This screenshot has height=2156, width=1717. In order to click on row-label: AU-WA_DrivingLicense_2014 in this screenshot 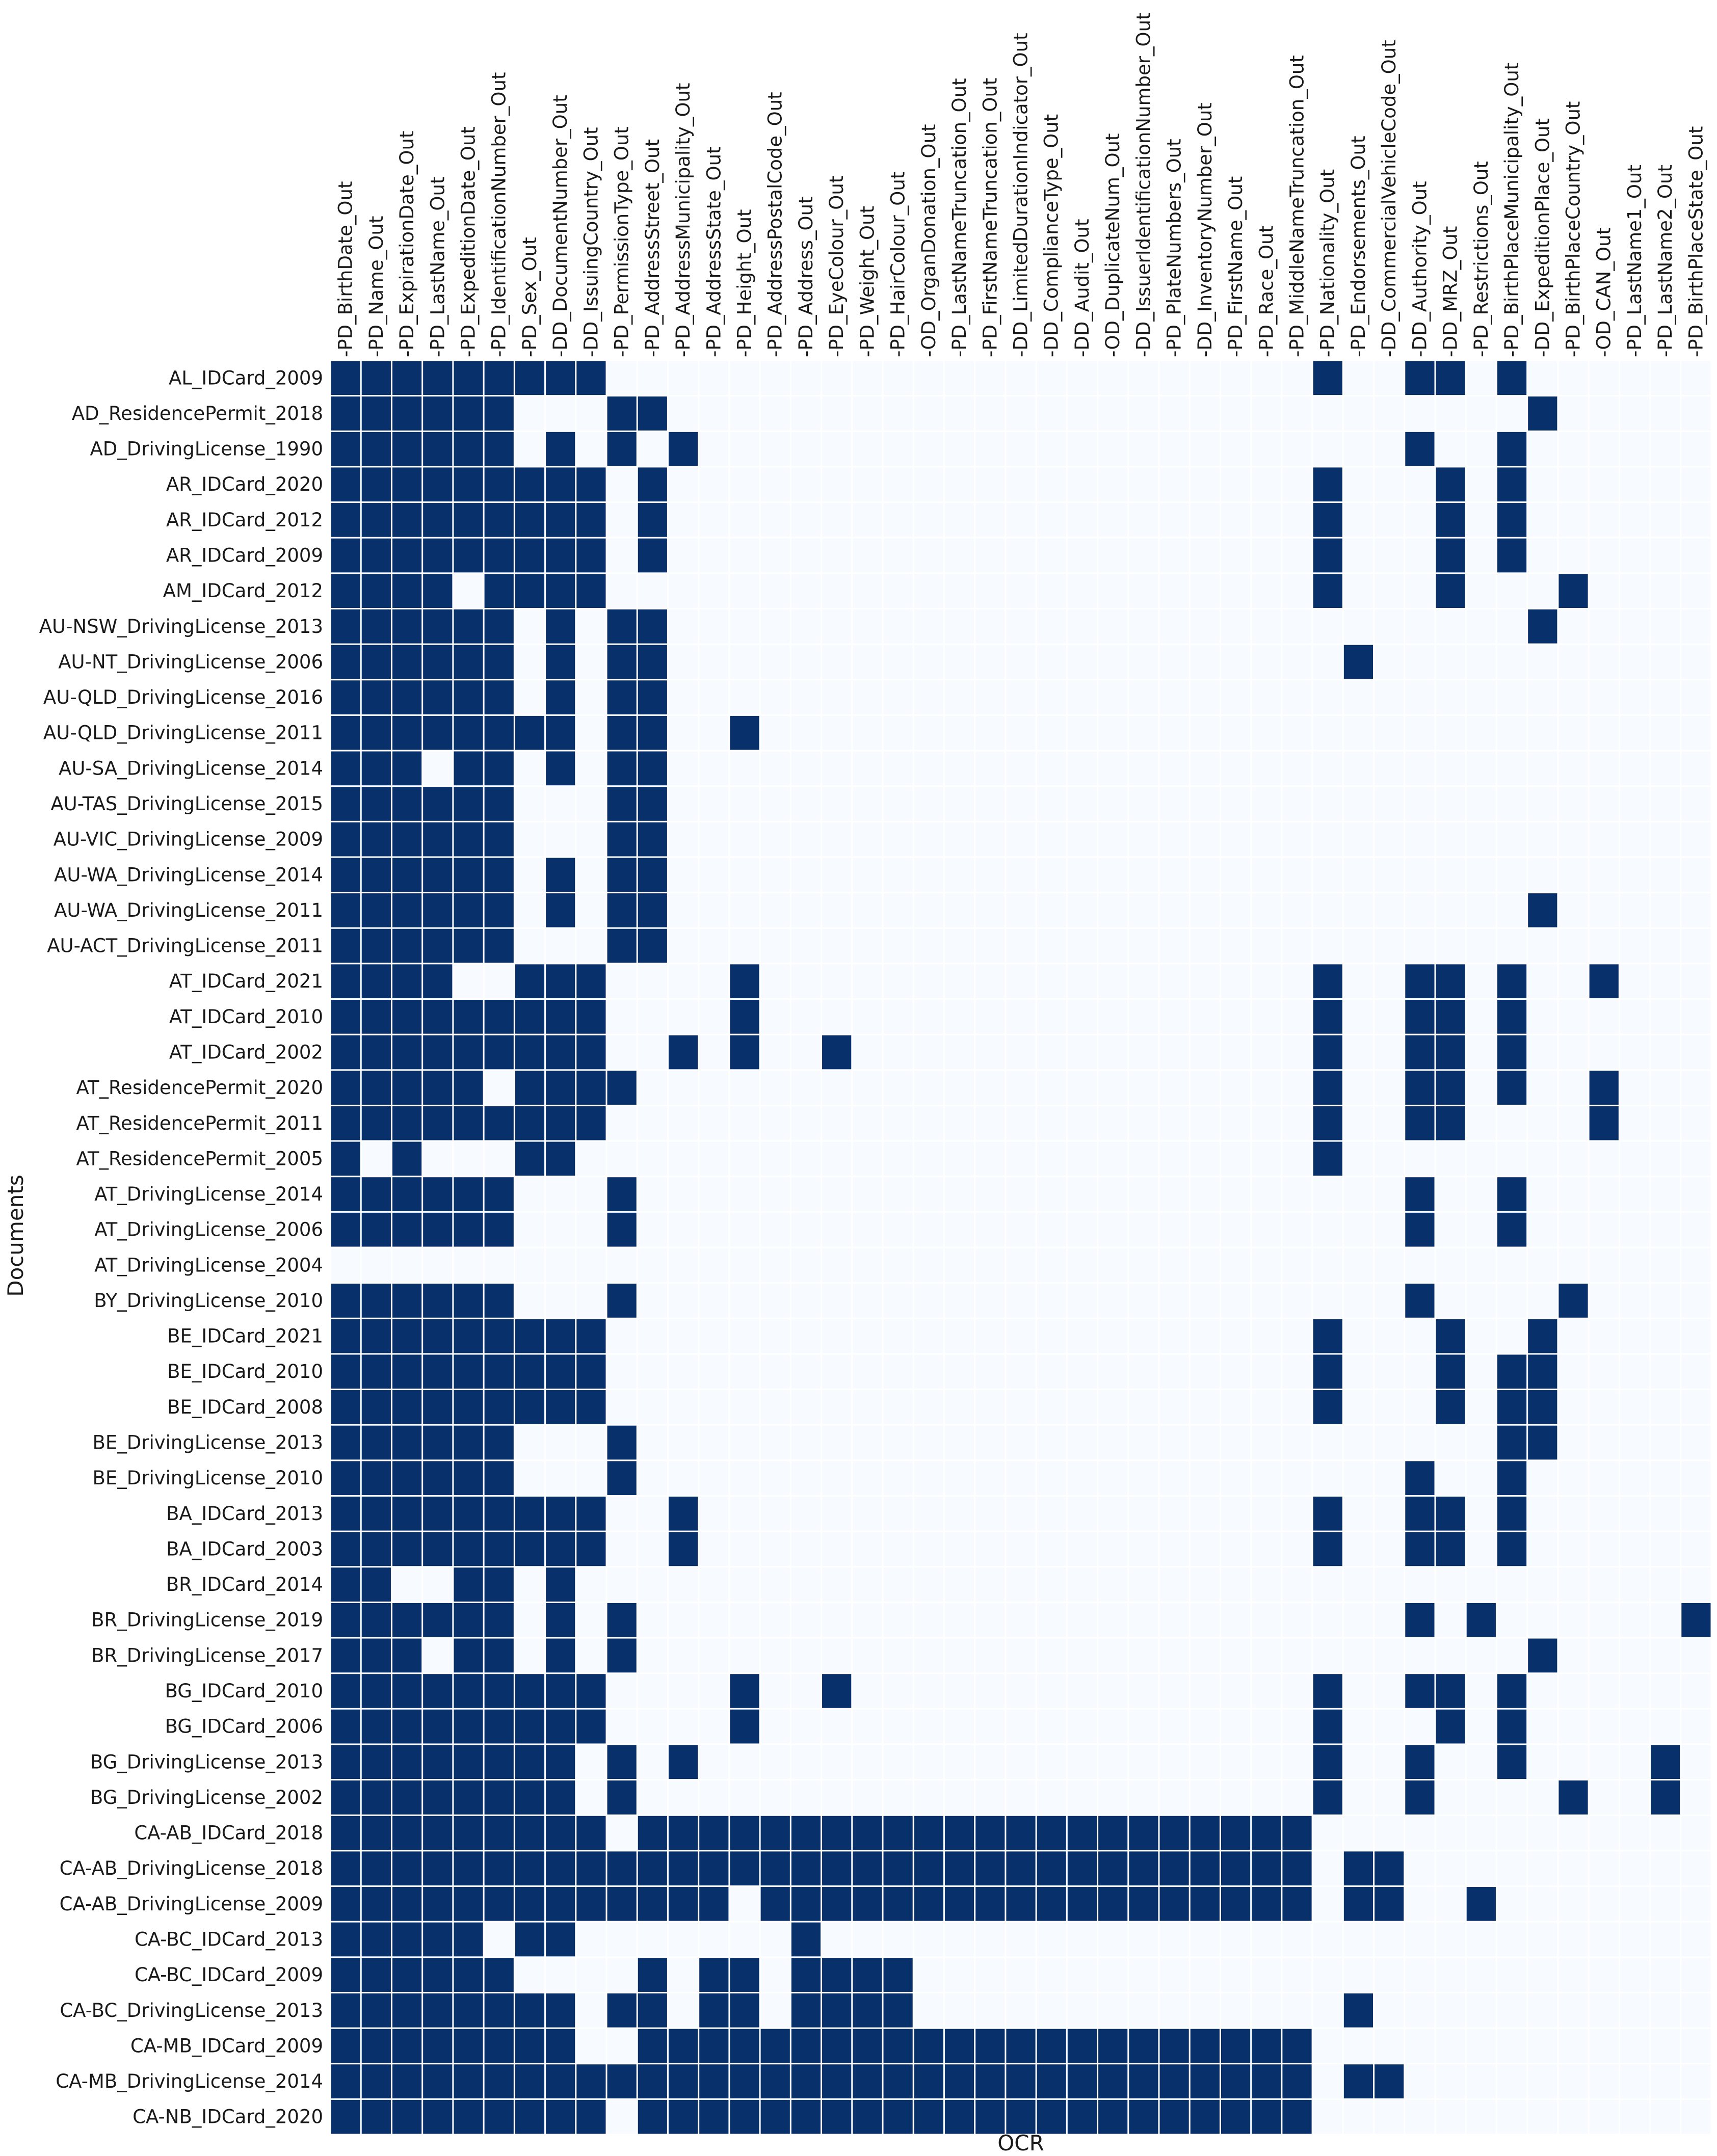, I will do `click(188, 875)`.